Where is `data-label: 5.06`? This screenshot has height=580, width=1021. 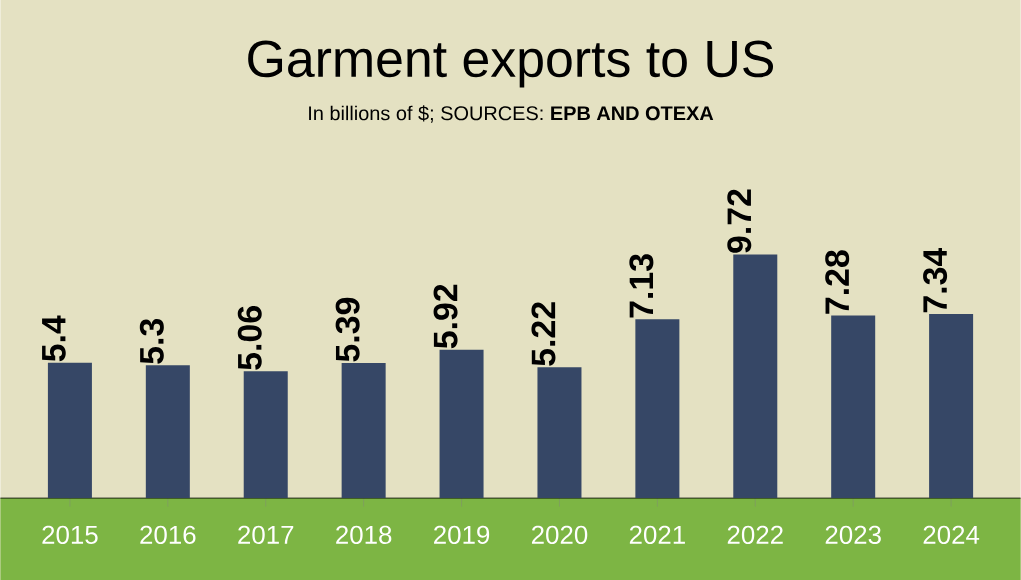 data-label: 5.06 is located at coordinates (249, 338).